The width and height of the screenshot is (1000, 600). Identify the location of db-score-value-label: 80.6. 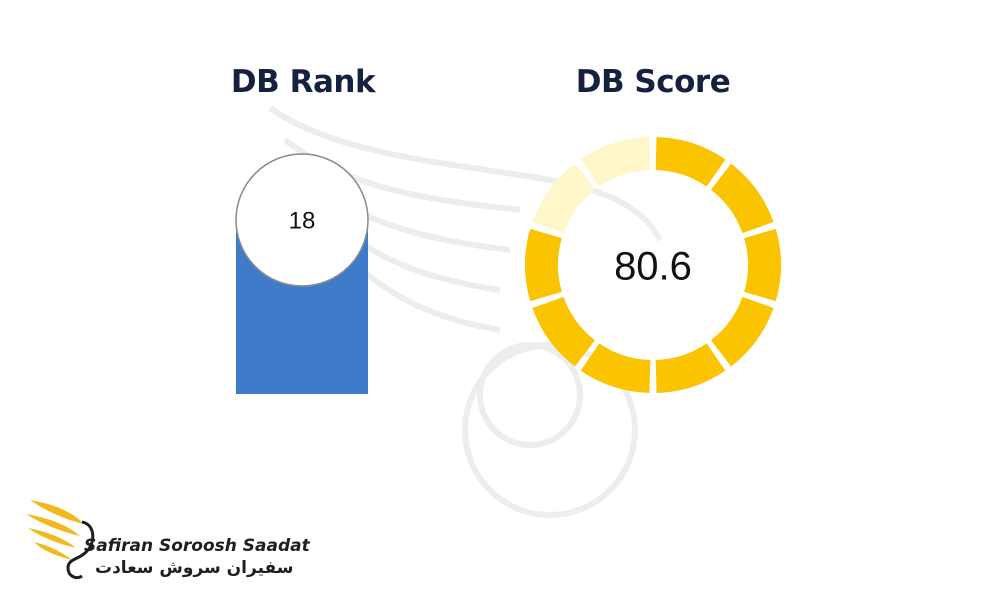
(653, 267).